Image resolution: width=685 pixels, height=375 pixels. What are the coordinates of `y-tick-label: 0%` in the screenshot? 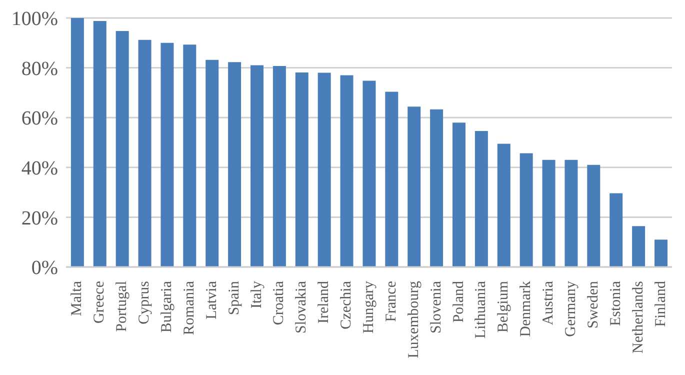 It's located at (44, 268).